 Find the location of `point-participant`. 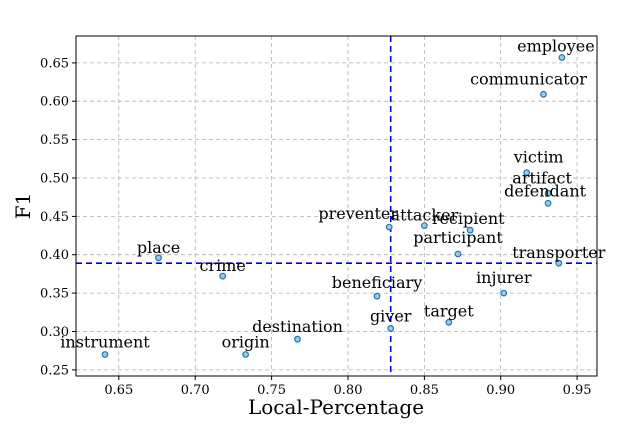

point-participant is located at coordinates (458, 254).